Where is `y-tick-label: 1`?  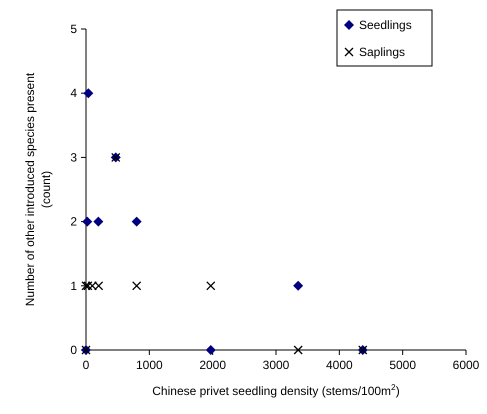 y-tick-label: 1 is located at coordinates (74, 285).